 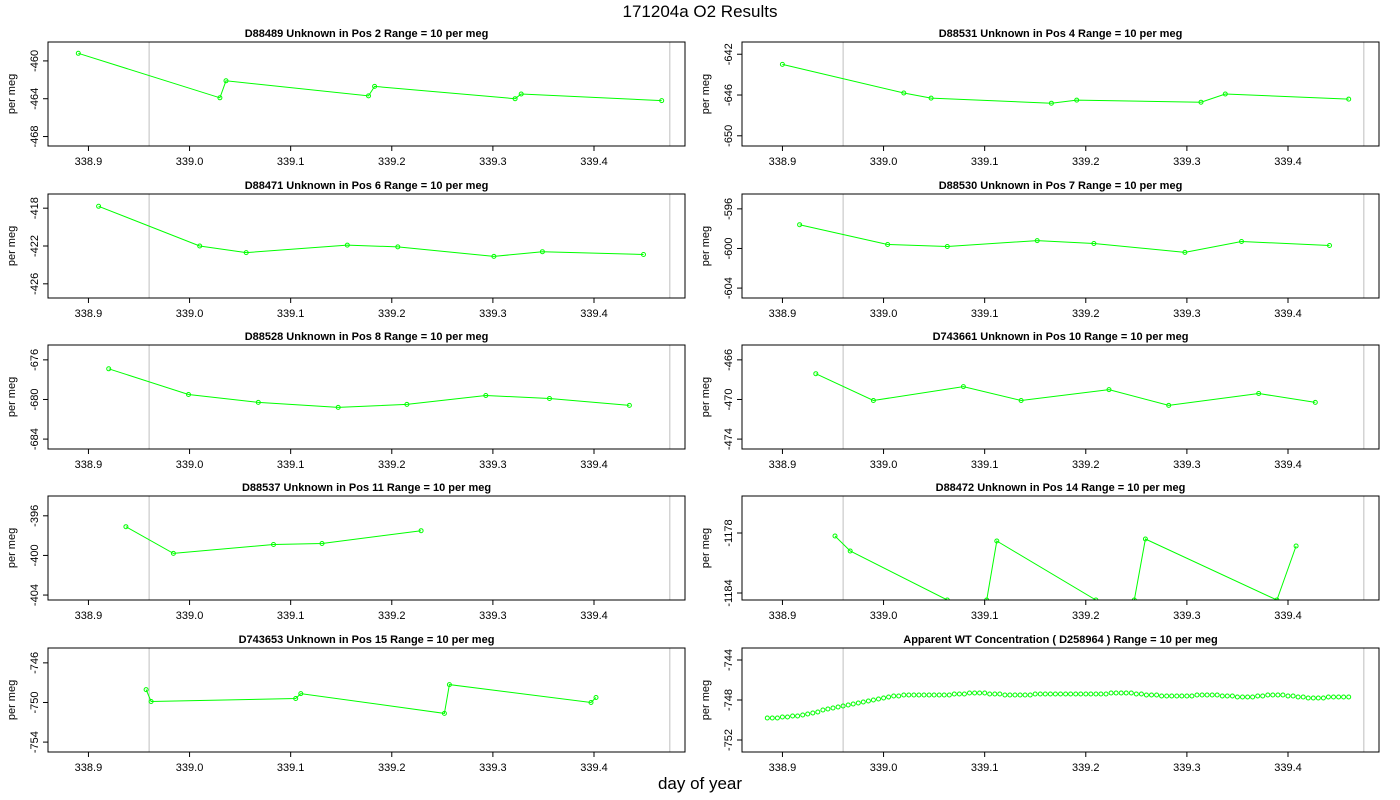 I want to click on y-tick-label: -466, so click(x=729, y=360).